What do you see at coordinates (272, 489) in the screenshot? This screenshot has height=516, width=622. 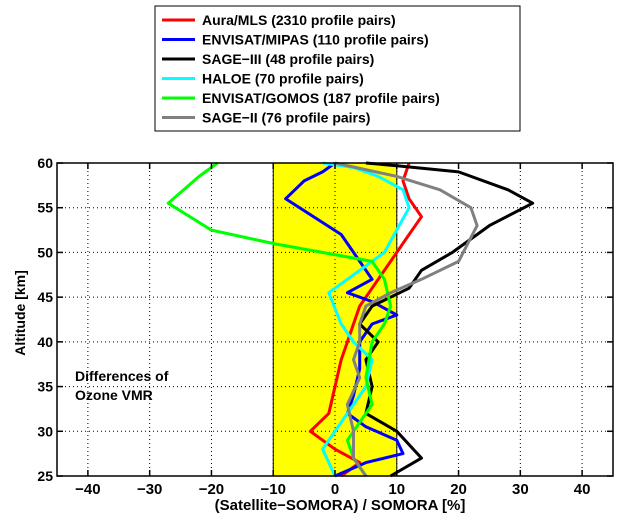 I see `x-tick-label: −10` at bounding box center [272, 489].